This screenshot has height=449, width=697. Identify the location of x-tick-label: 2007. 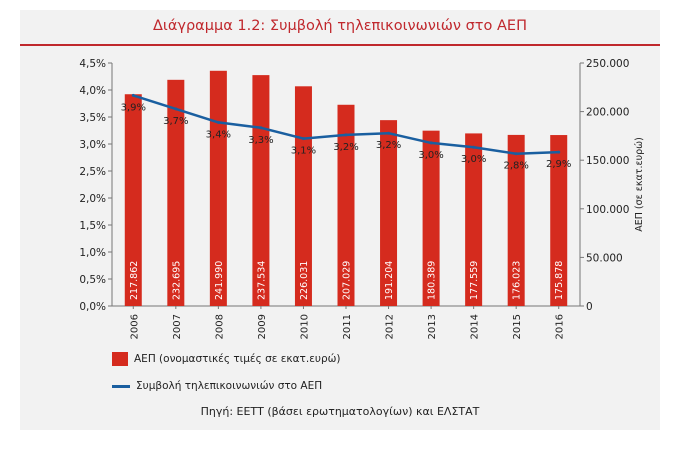
(177, 326).